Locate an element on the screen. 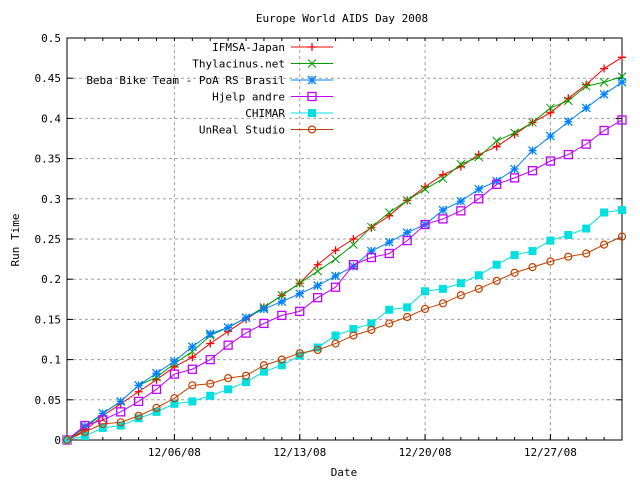 The height and width of the screenshot is (480, 640). legend-label: CHIMAR is located at coordinates (265, 113).